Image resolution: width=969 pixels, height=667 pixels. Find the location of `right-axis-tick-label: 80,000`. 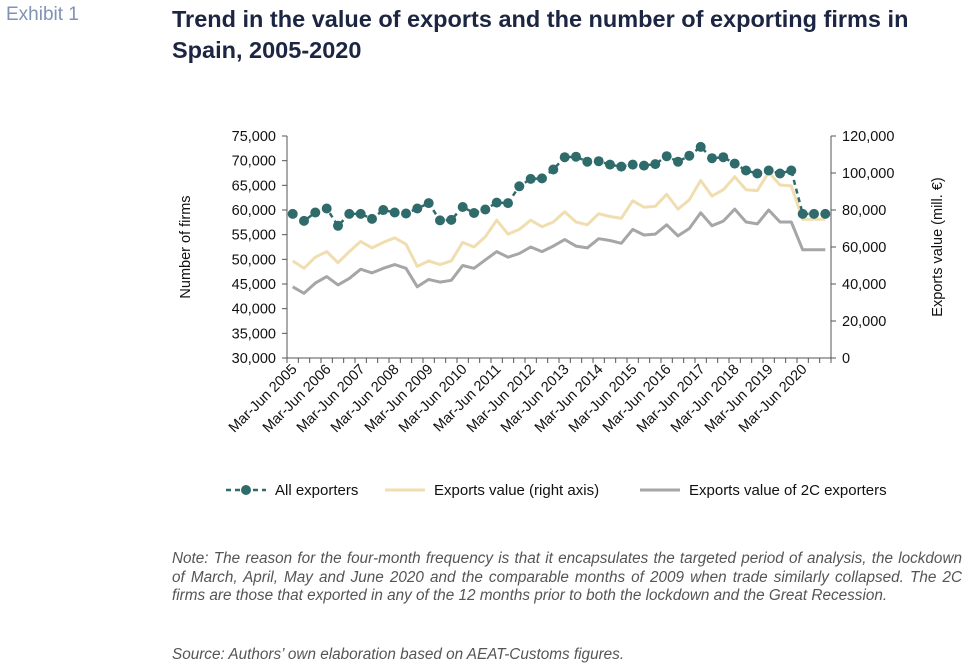

right-axis-tick-label: 80,000 is located at coordinates (864, 211).